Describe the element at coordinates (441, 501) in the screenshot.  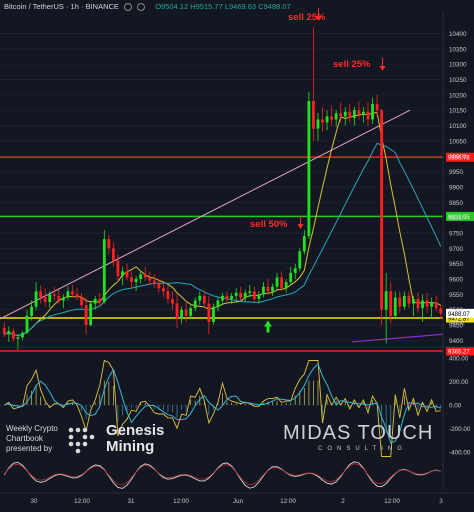
I see `x-tick-label: 3` at that location.